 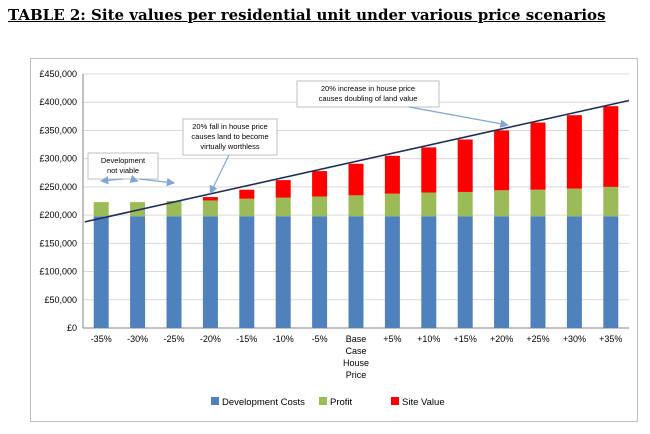 I want to click on x-tick-label: +30%, so click(x=574, y=339).